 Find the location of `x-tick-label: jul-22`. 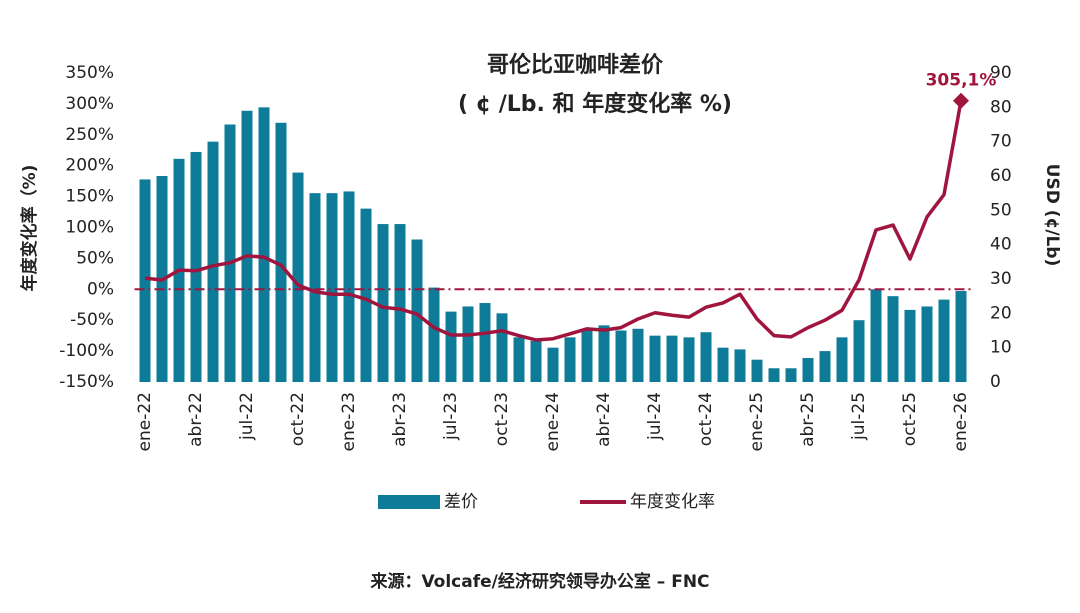

x-tick-label: jul-22 is located at coordinates (247, 416).